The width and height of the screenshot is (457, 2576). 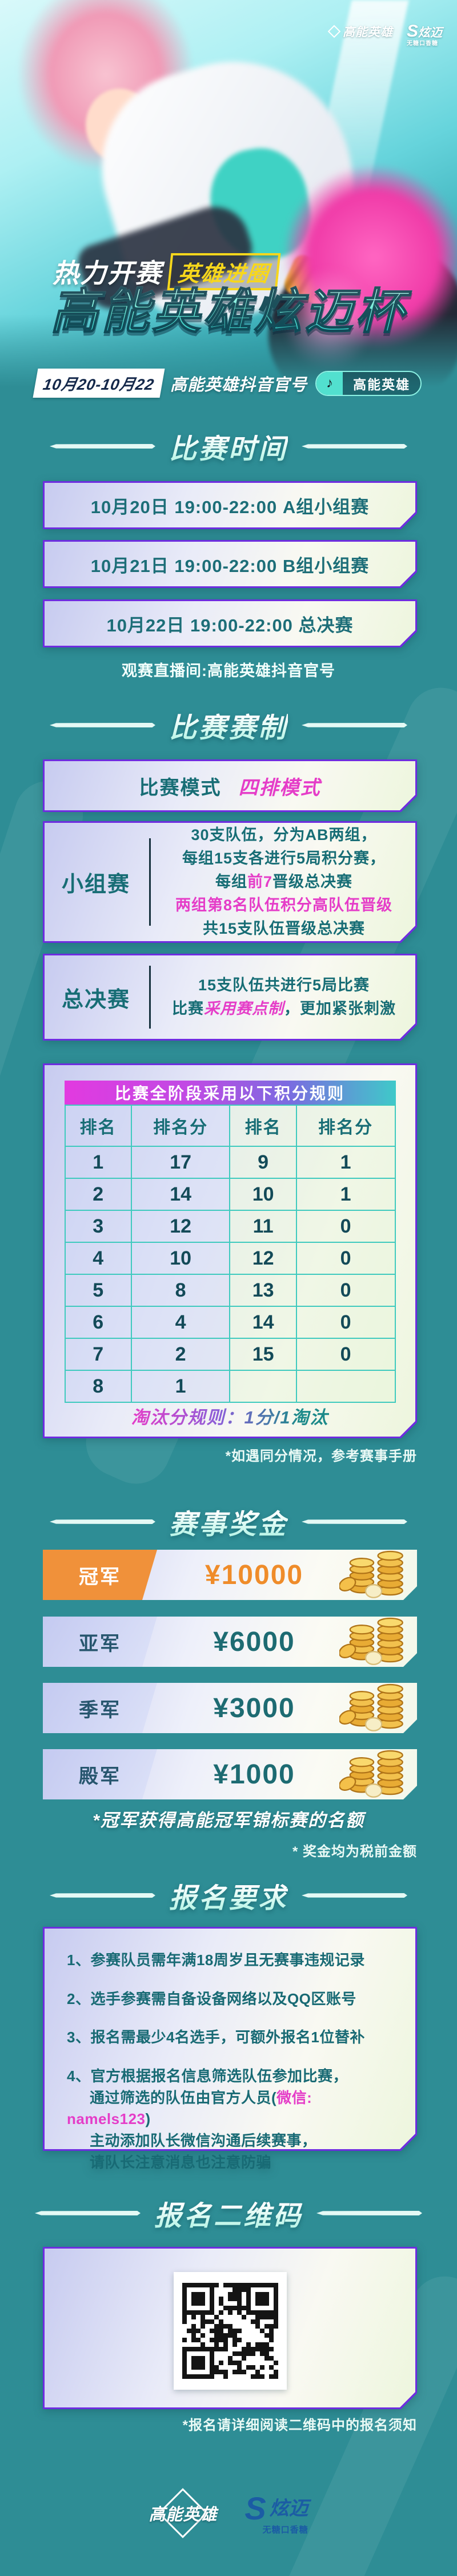 I want to click on prize-amount: ¥10000, so click(x=254, y=1574).